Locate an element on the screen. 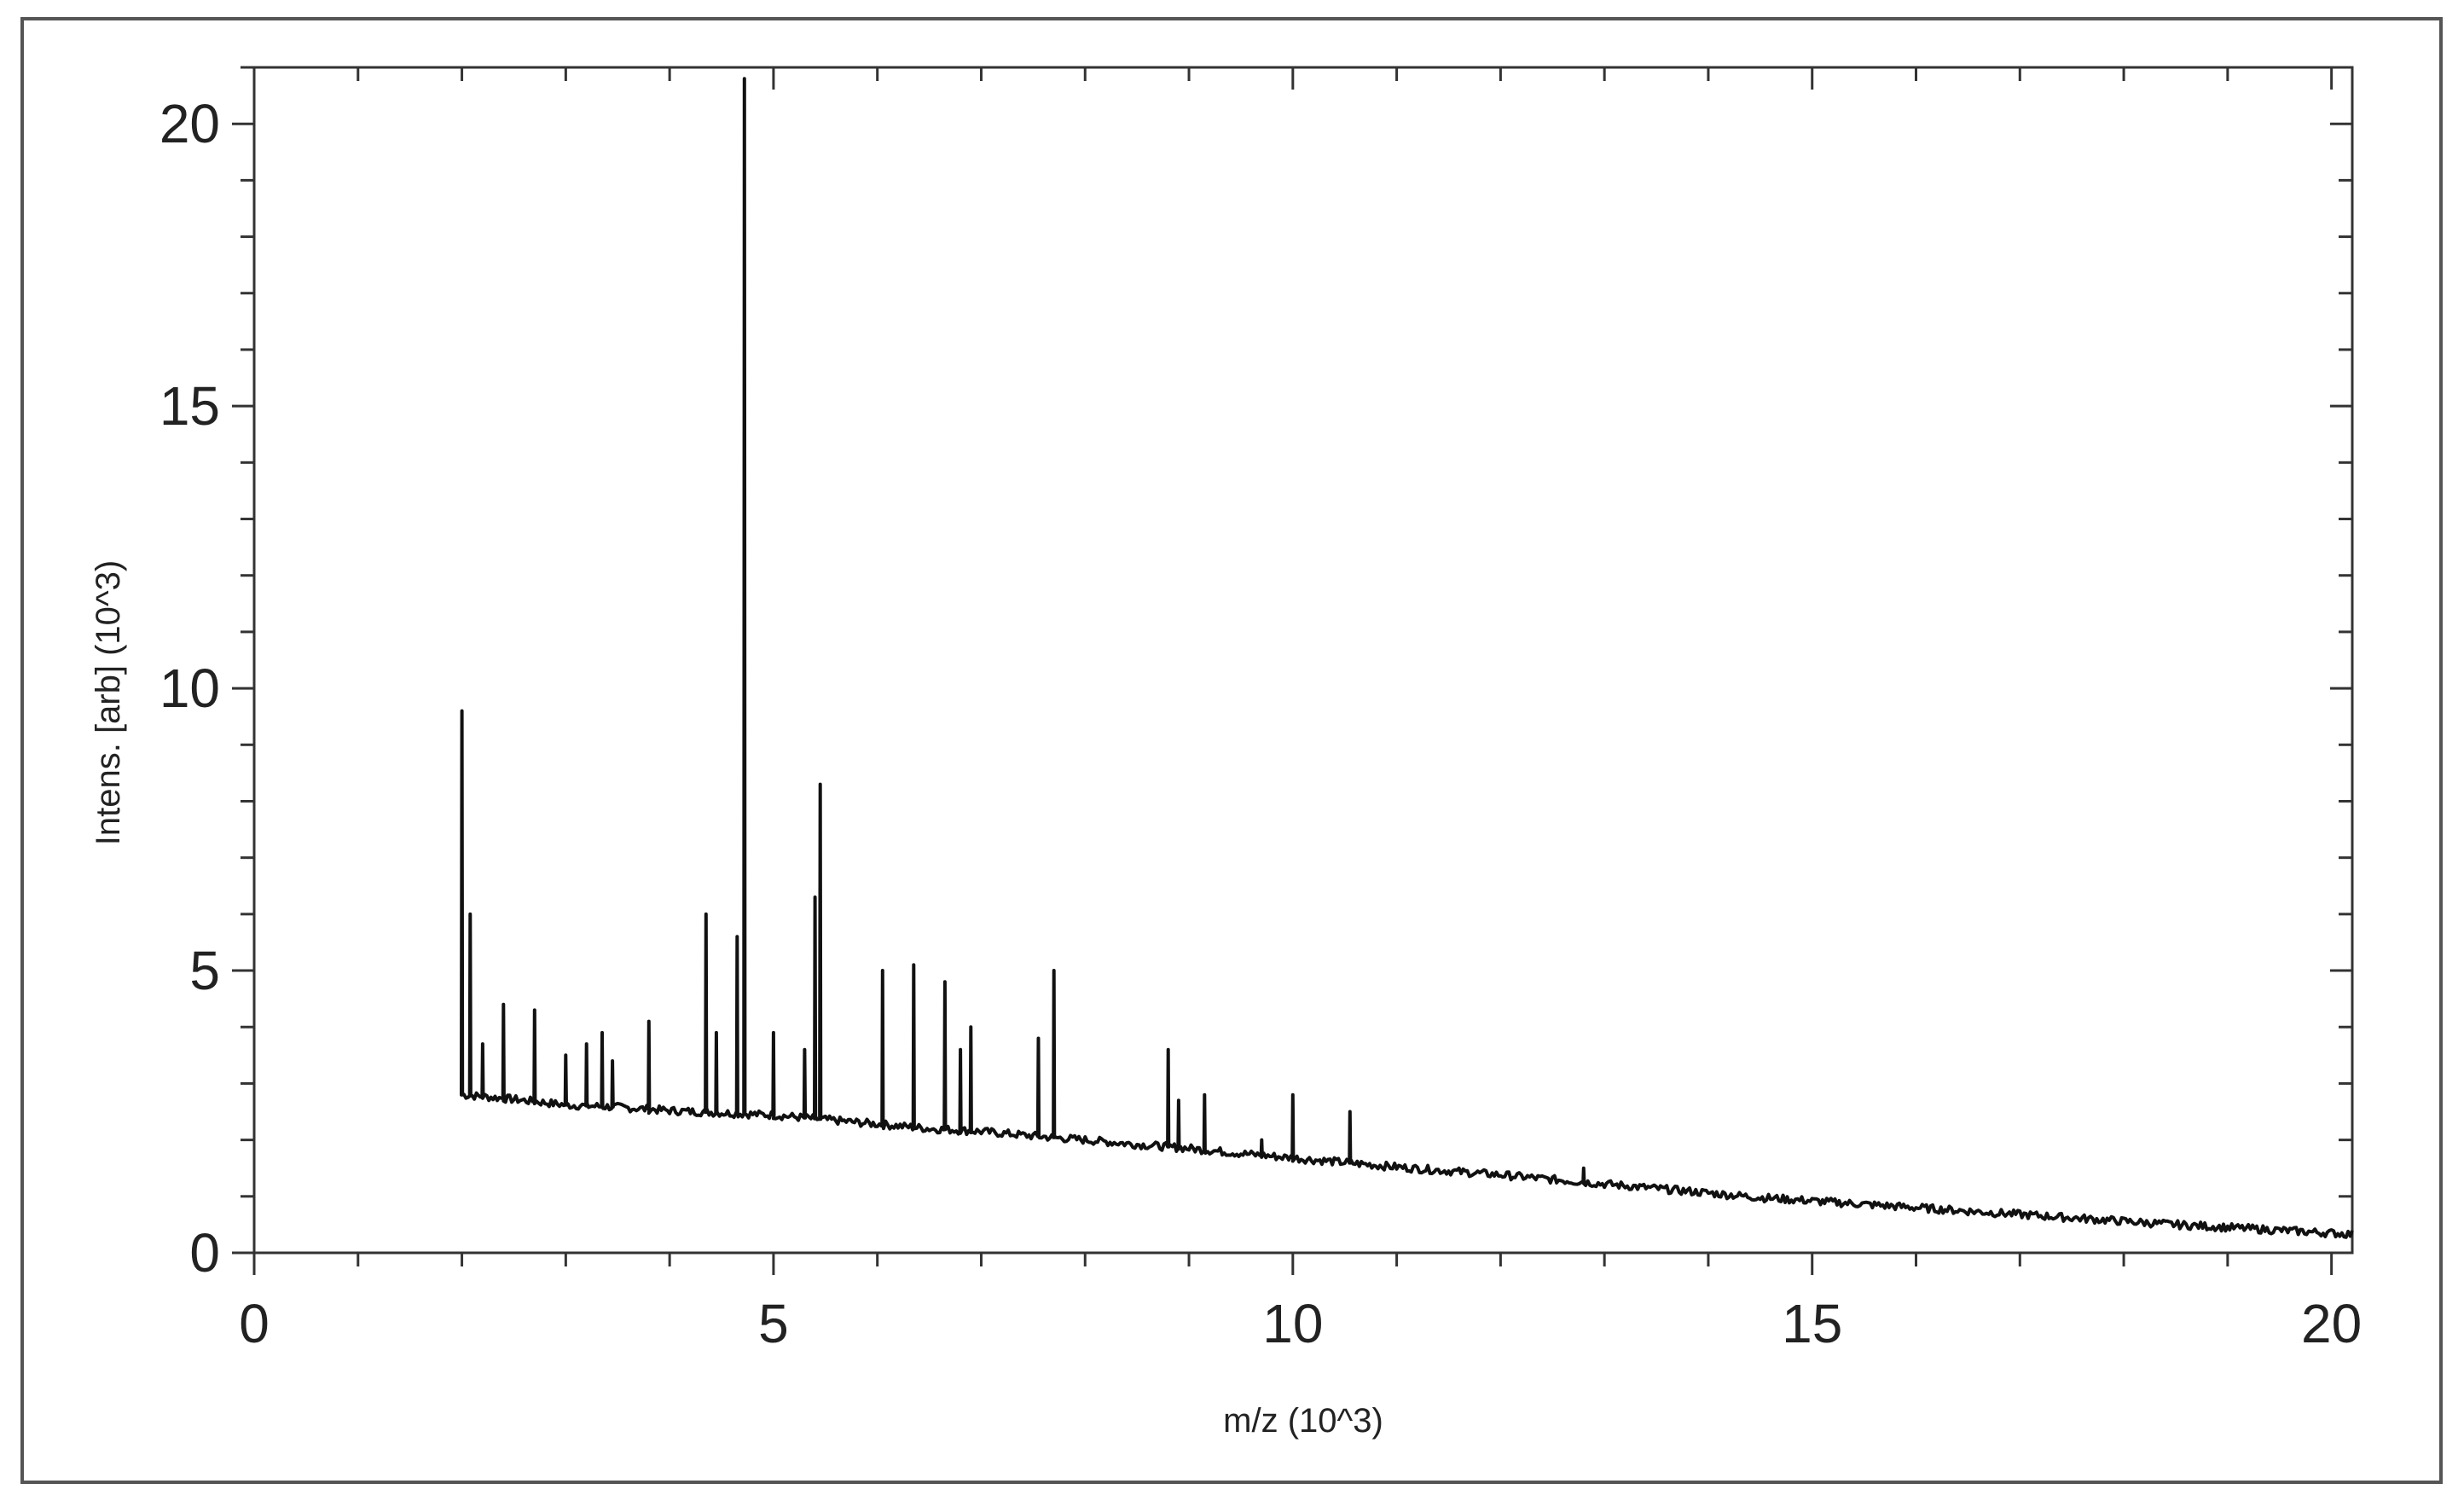 This screenshot has width=2464, height=1501. x-axis-label: m/z (10^3) is located at coordinates (1303, 1421).